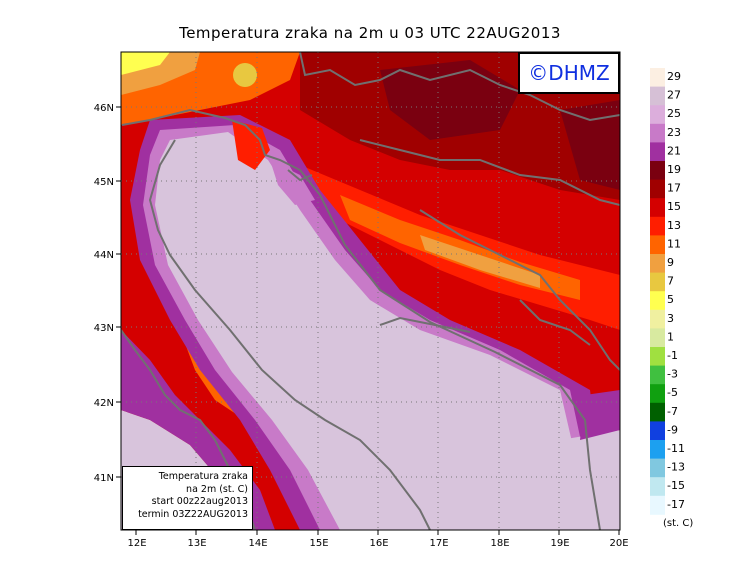  What do you see at coordinates (676, 504) in the screenshot?
I see `legend-label: -17` at bounding box center [676, 504].